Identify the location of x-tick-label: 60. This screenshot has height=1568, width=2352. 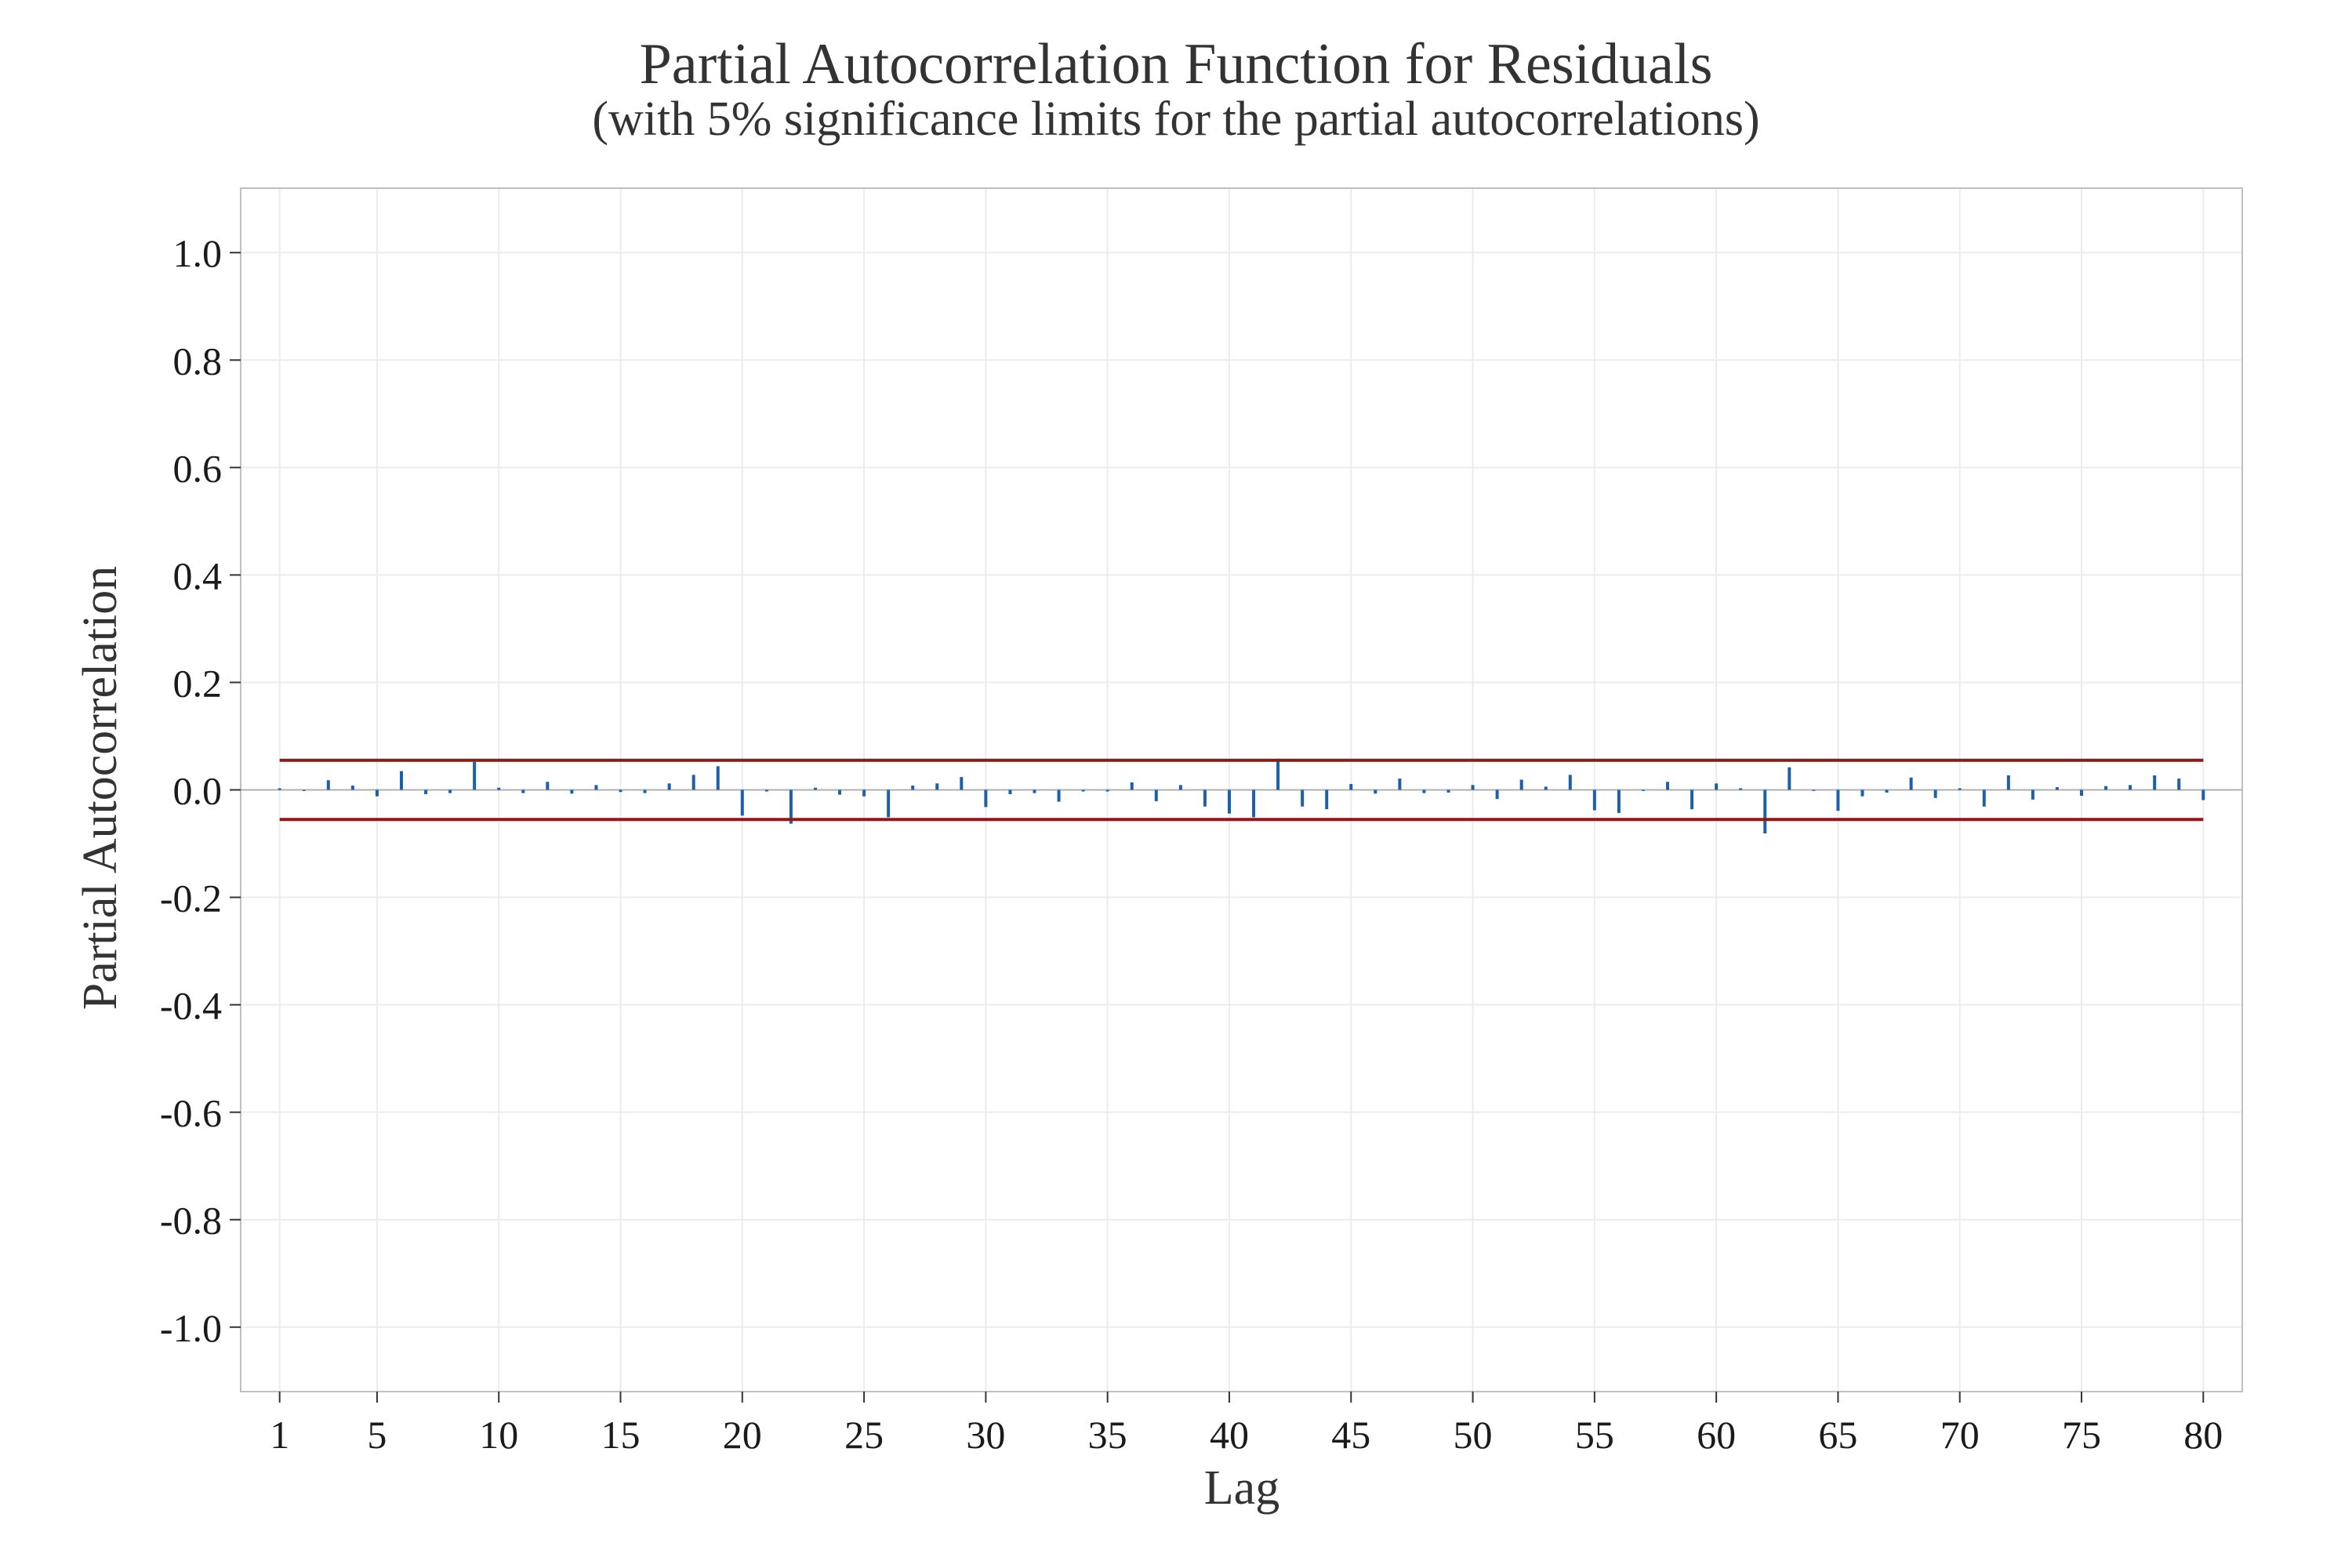
(1716, 1435).